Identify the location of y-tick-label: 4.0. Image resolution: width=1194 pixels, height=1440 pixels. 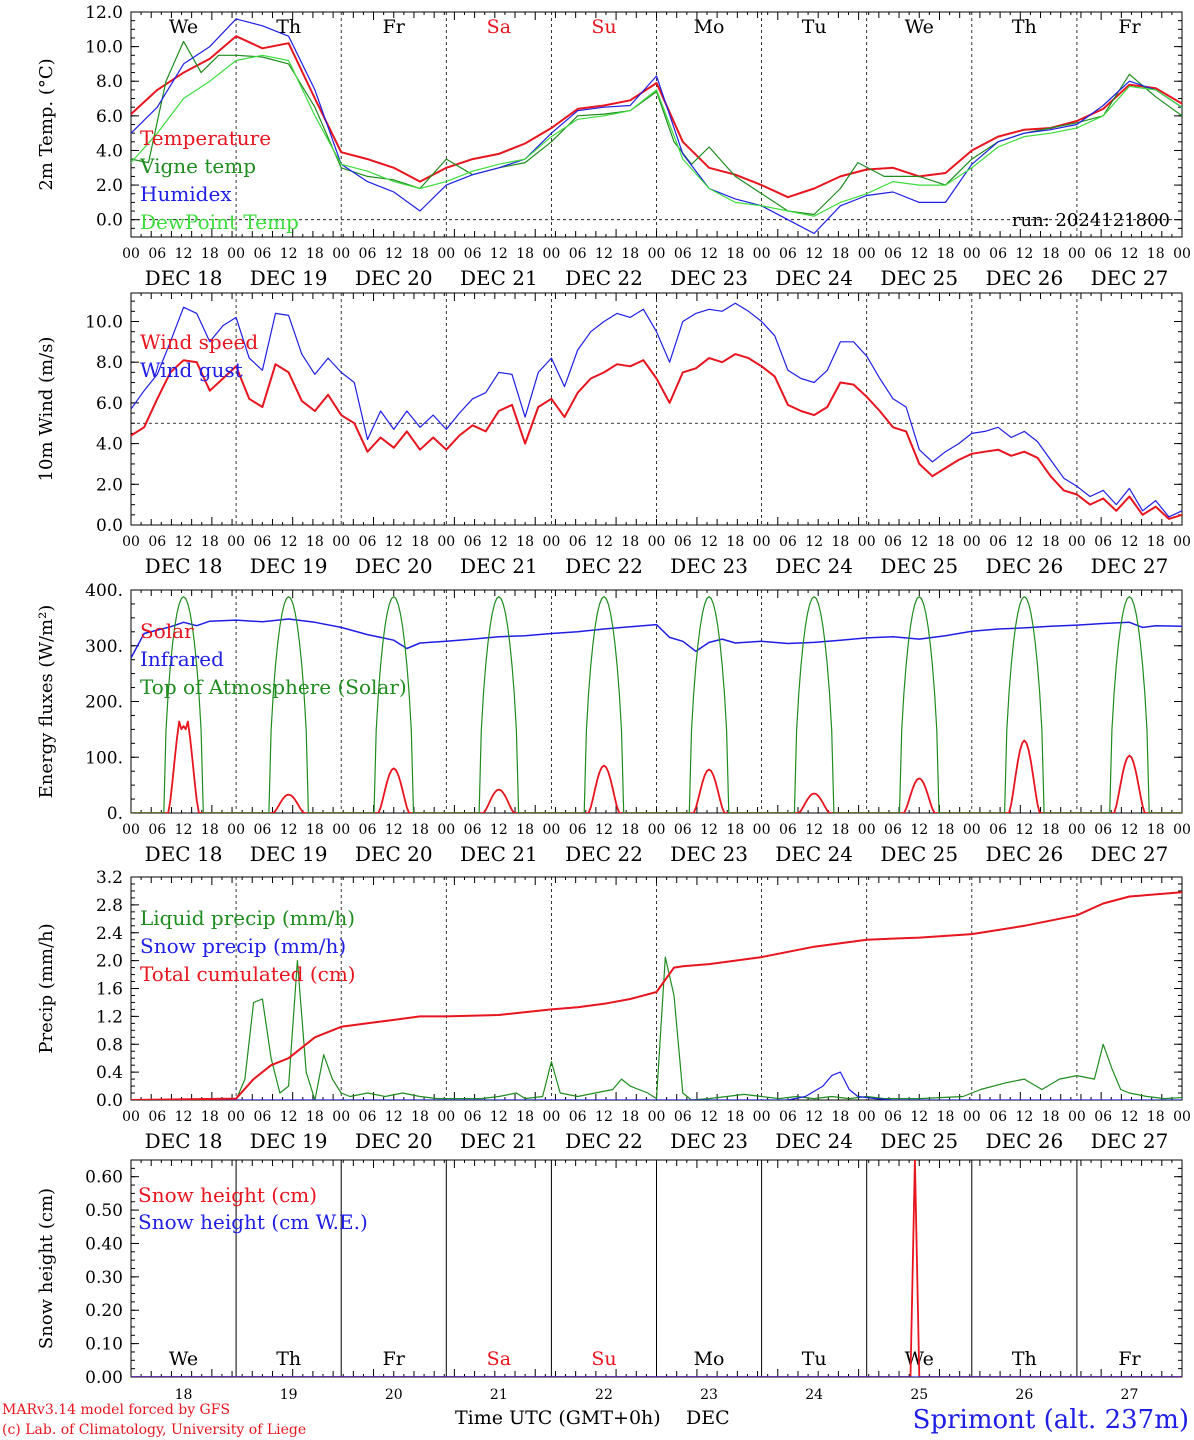
(109, 445).